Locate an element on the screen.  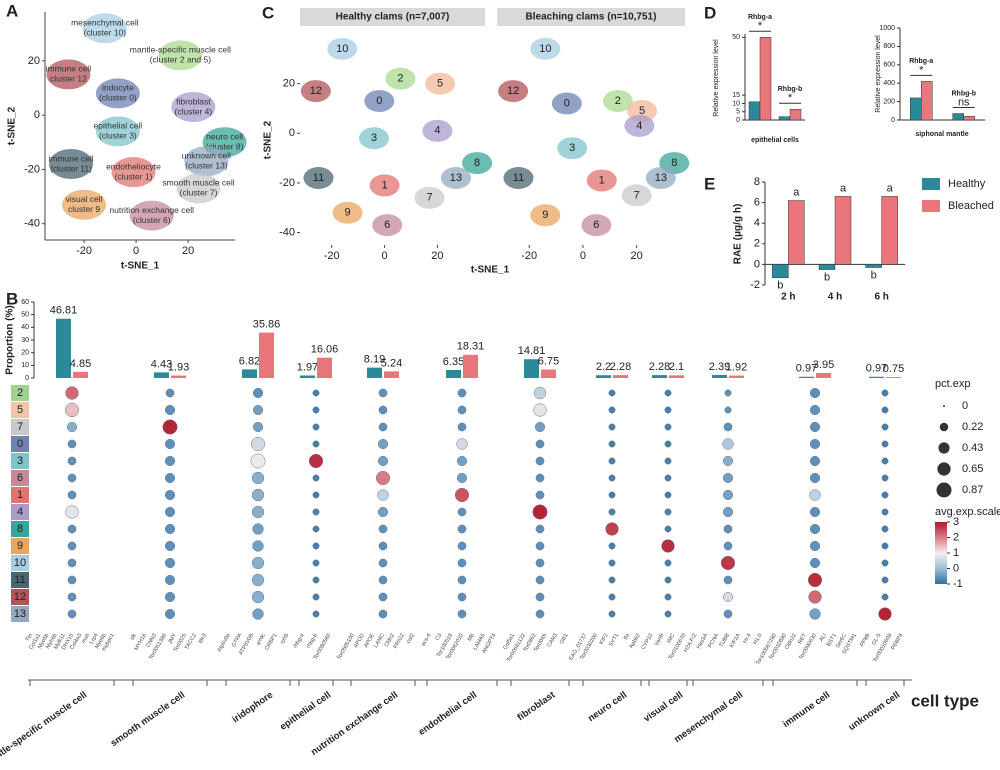
cluster-id: cluster 12 is located at coordinates (68, 79).